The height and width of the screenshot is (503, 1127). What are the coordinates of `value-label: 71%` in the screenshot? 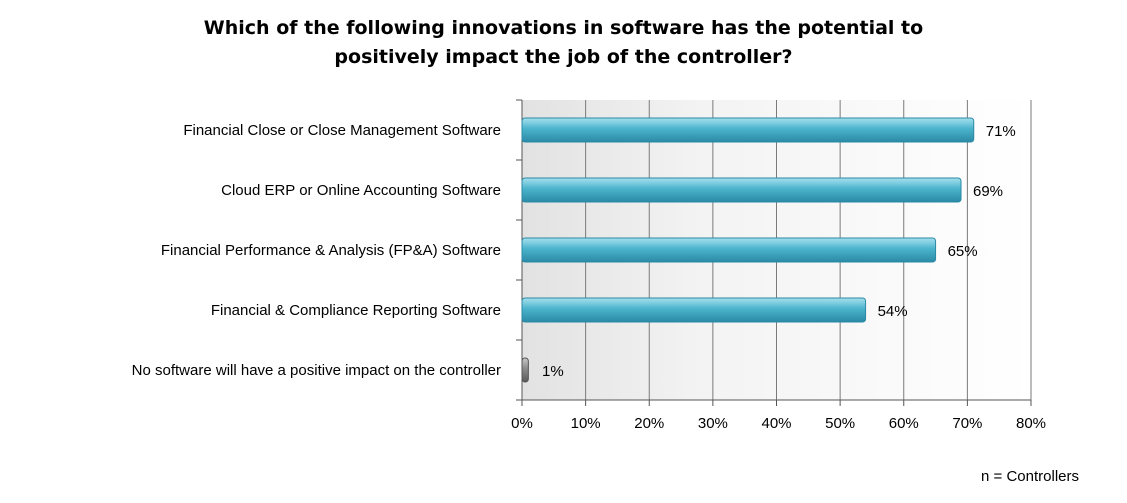 It's located at (1001, 131).